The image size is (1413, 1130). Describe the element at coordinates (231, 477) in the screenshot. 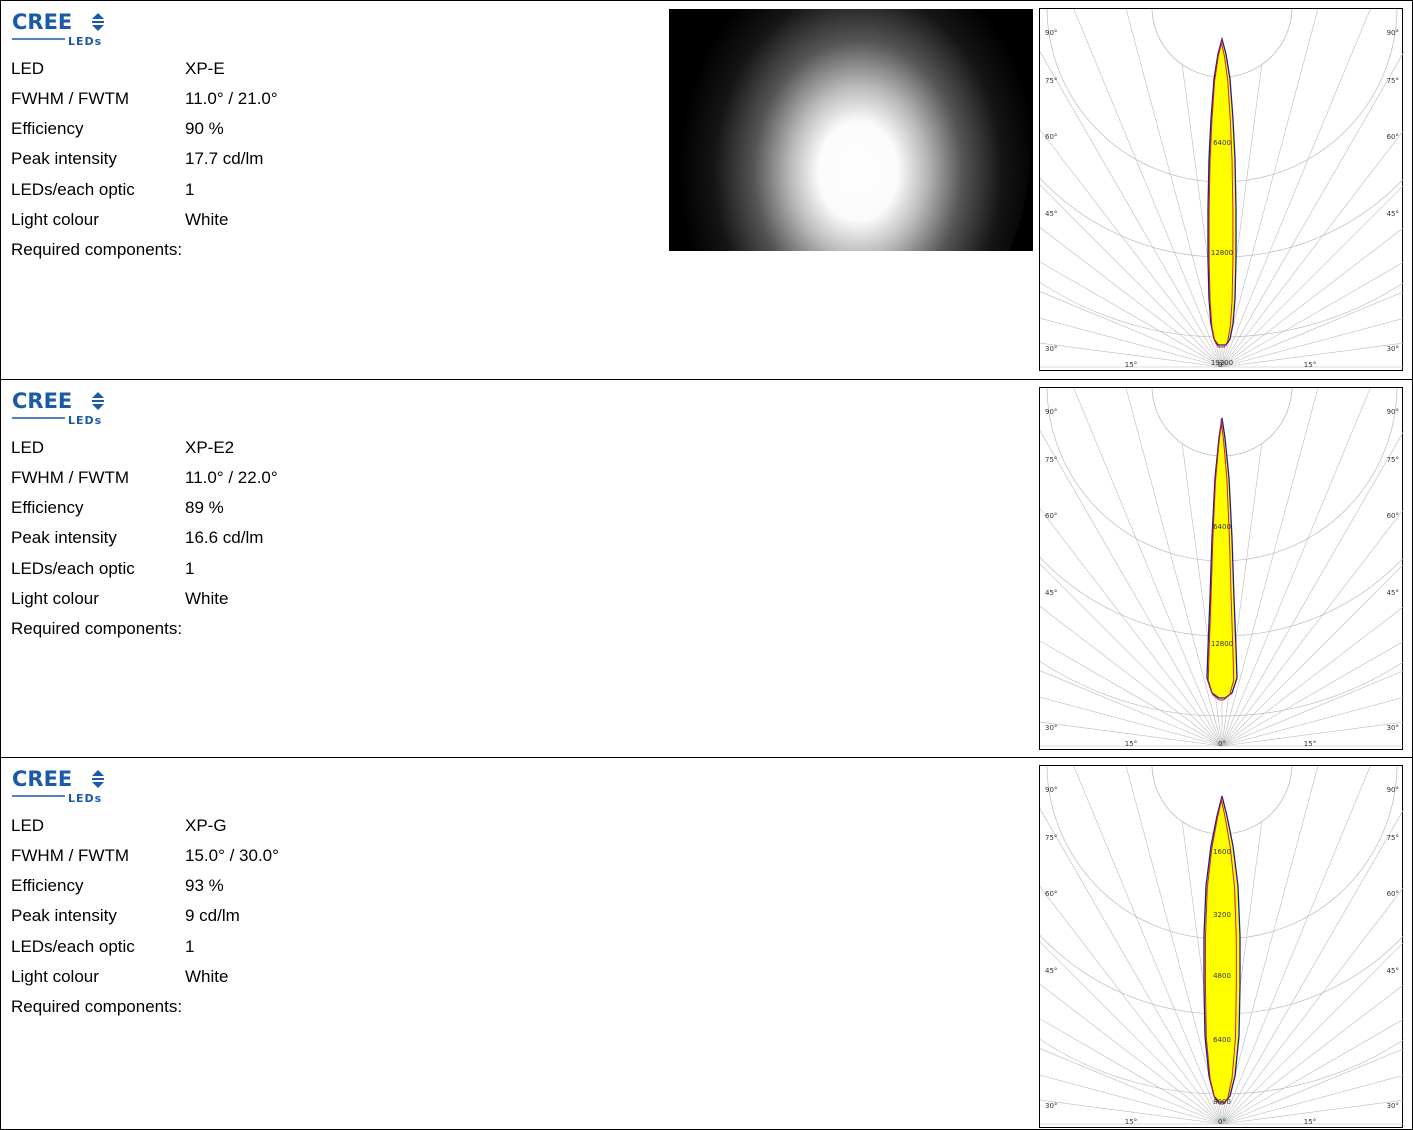

I see `spec-value-fwhm: 11.0° / 22.0°` at that location.